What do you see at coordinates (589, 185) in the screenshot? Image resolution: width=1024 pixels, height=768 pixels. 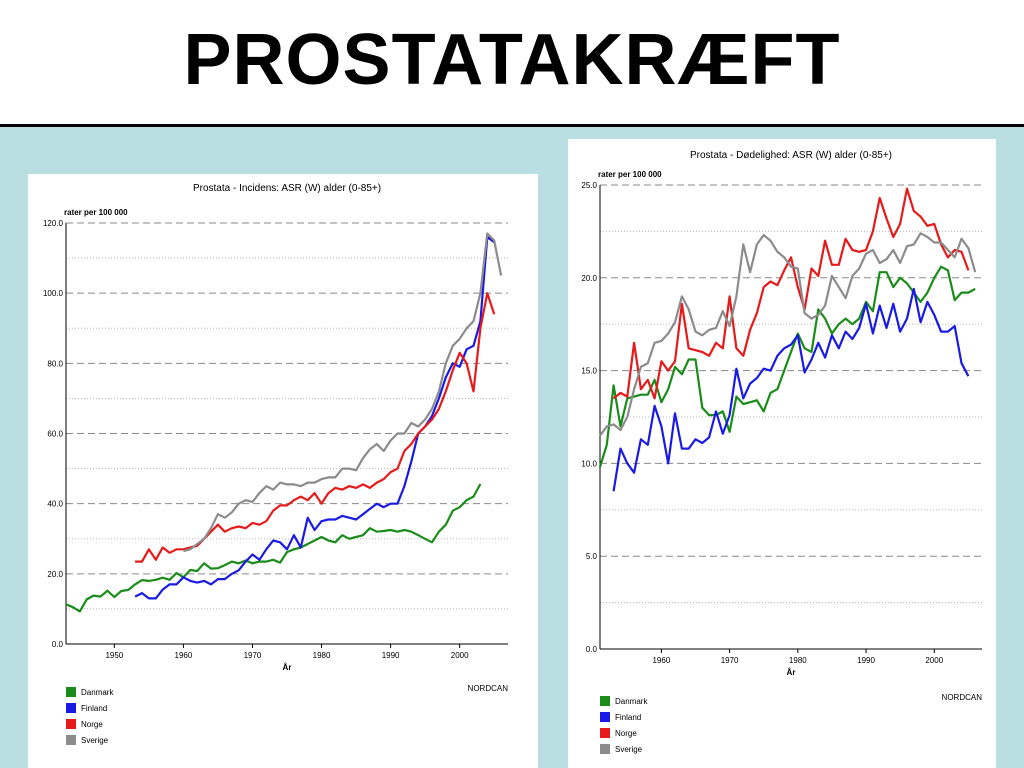 I see `y-tick-label: 25.0` at bounding box center [589, 185].